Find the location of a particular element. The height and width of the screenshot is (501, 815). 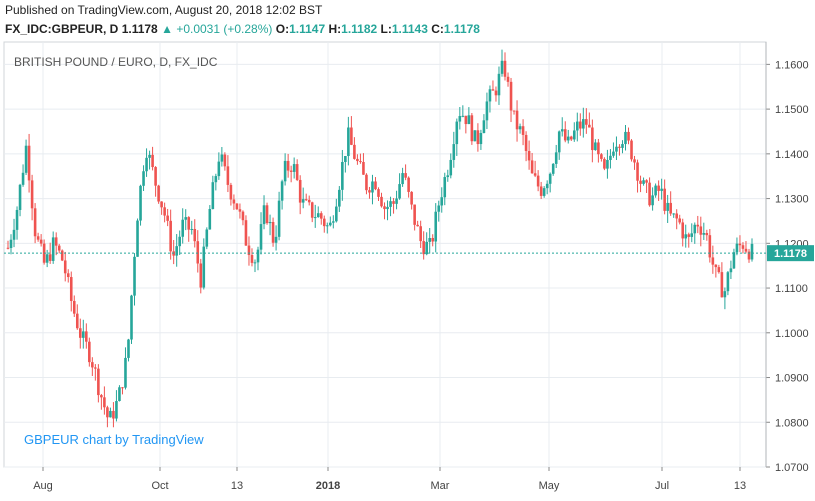

y-tick-label: 1.0800 is located at coordinates (792, 423).